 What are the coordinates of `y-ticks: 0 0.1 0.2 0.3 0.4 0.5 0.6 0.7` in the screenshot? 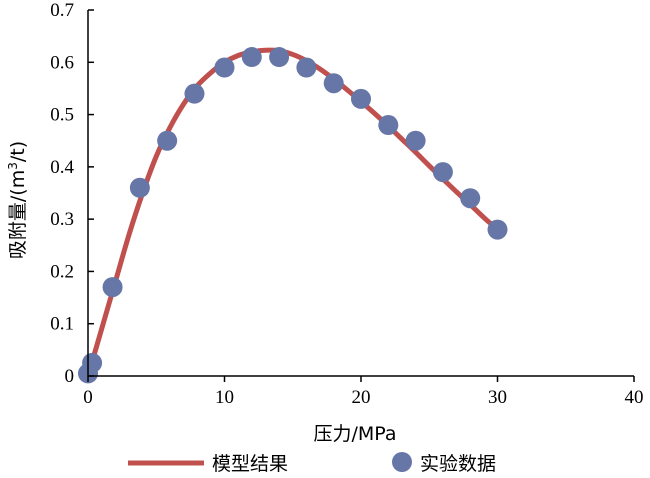 It's located at (72, 193).